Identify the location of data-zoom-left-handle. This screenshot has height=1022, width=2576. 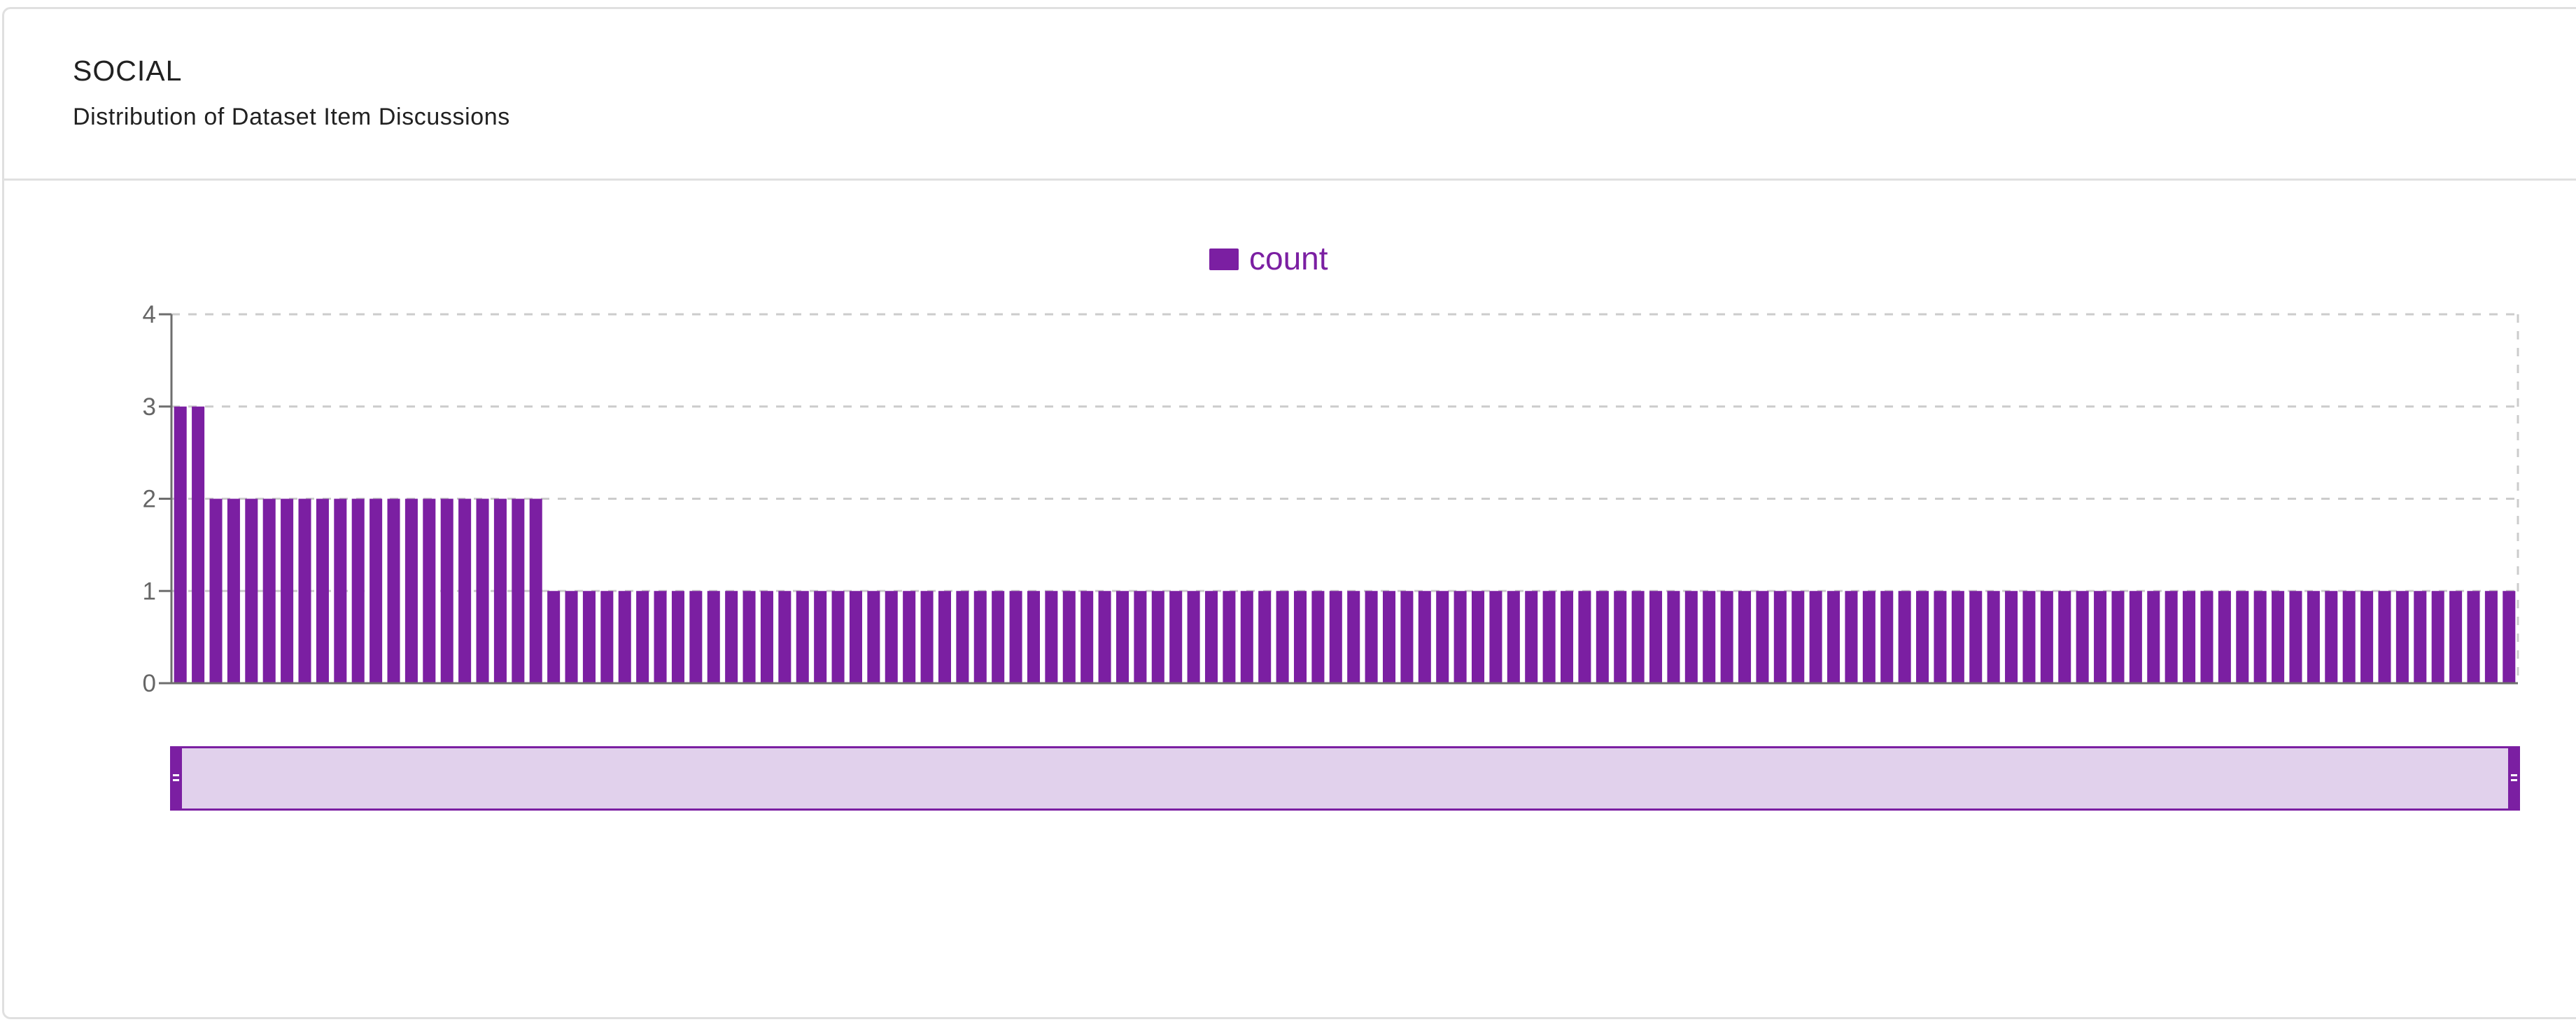
(176, 778).